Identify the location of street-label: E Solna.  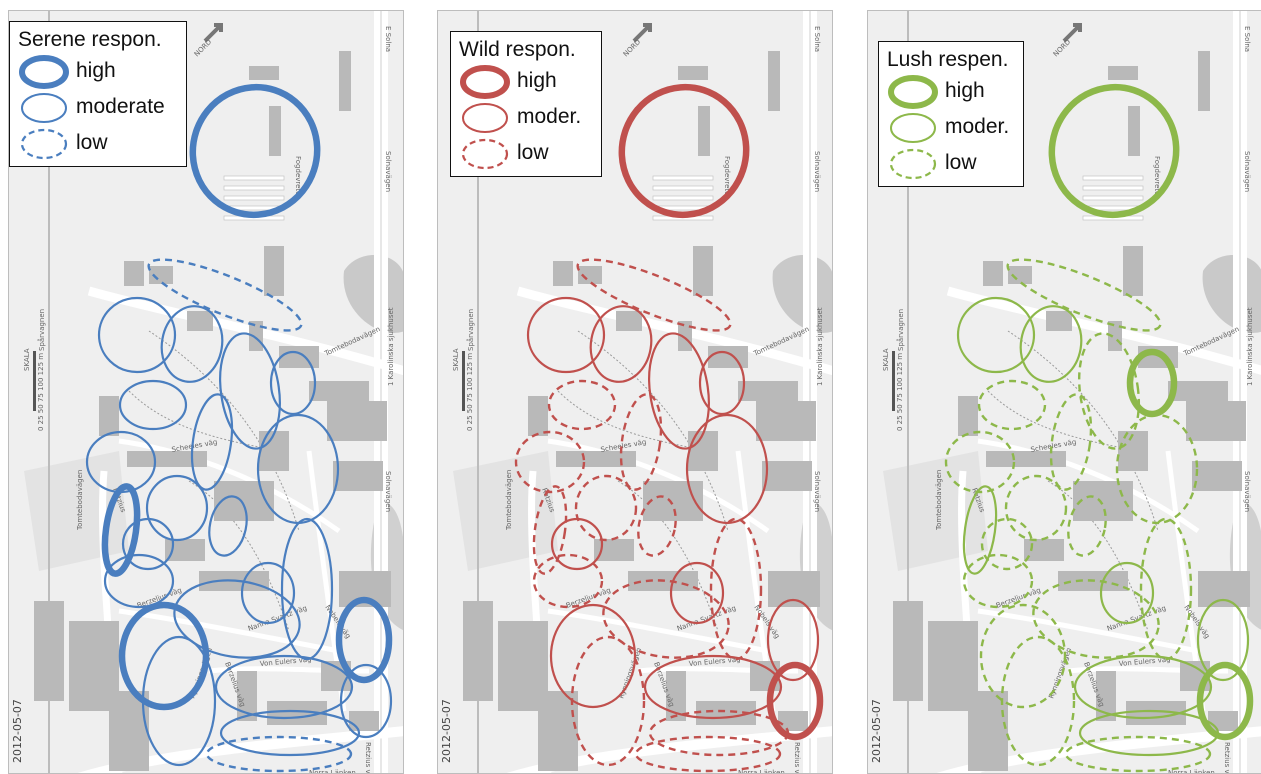
(817, 39).